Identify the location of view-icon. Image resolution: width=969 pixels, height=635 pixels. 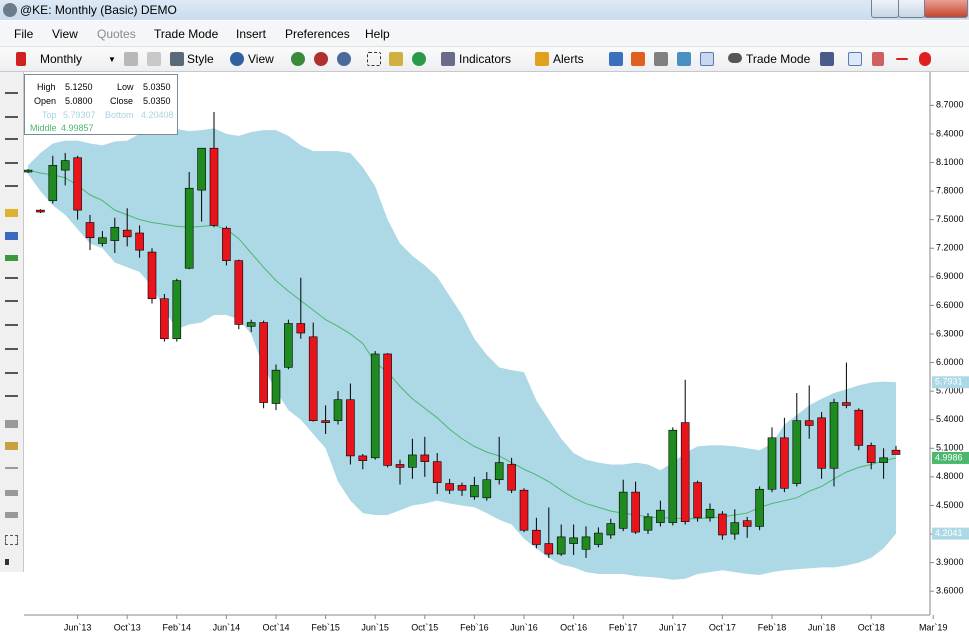
(237, 59).